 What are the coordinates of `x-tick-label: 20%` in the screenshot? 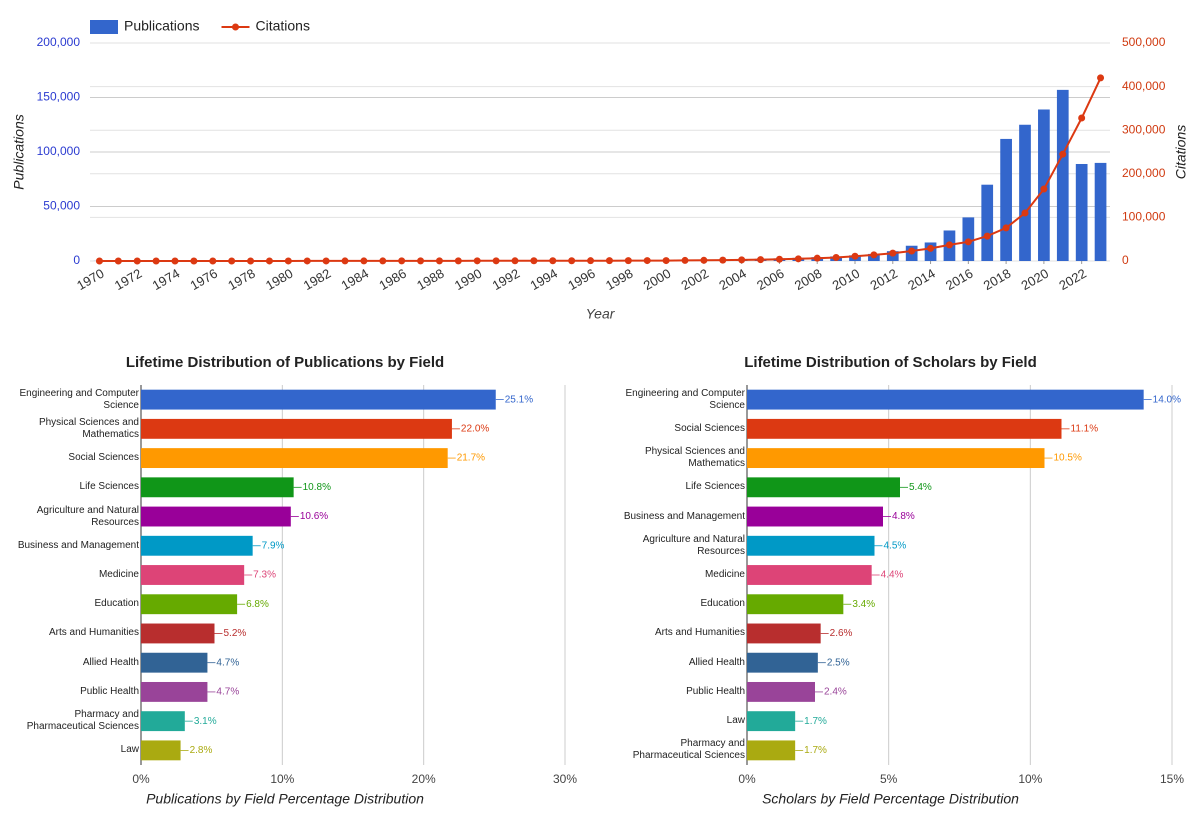 It's located at (424, 779).